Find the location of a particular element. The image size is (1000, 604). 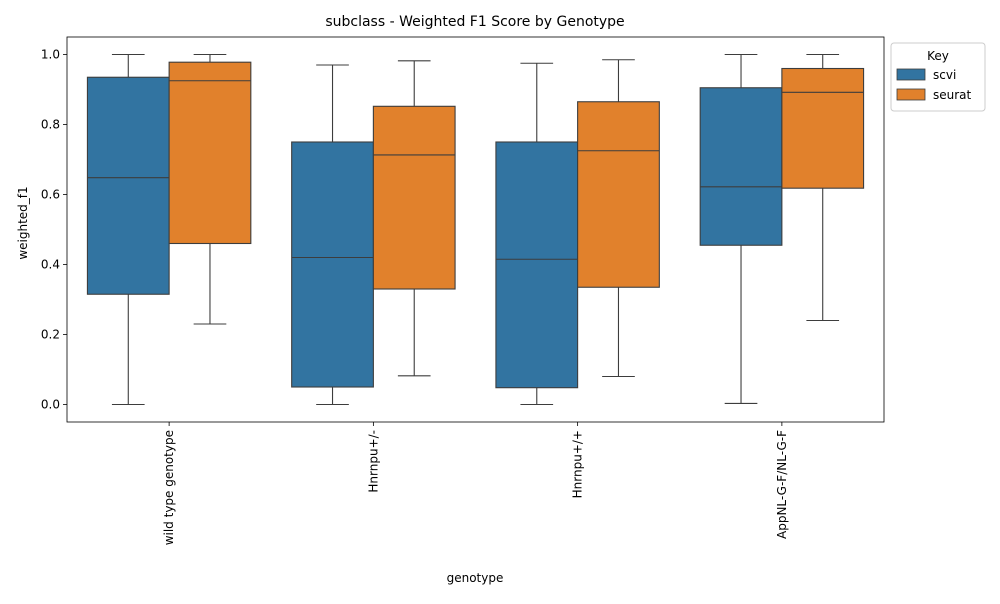

x-tick-label: Hnrnpu+/- is located at coordinates (373, 461).